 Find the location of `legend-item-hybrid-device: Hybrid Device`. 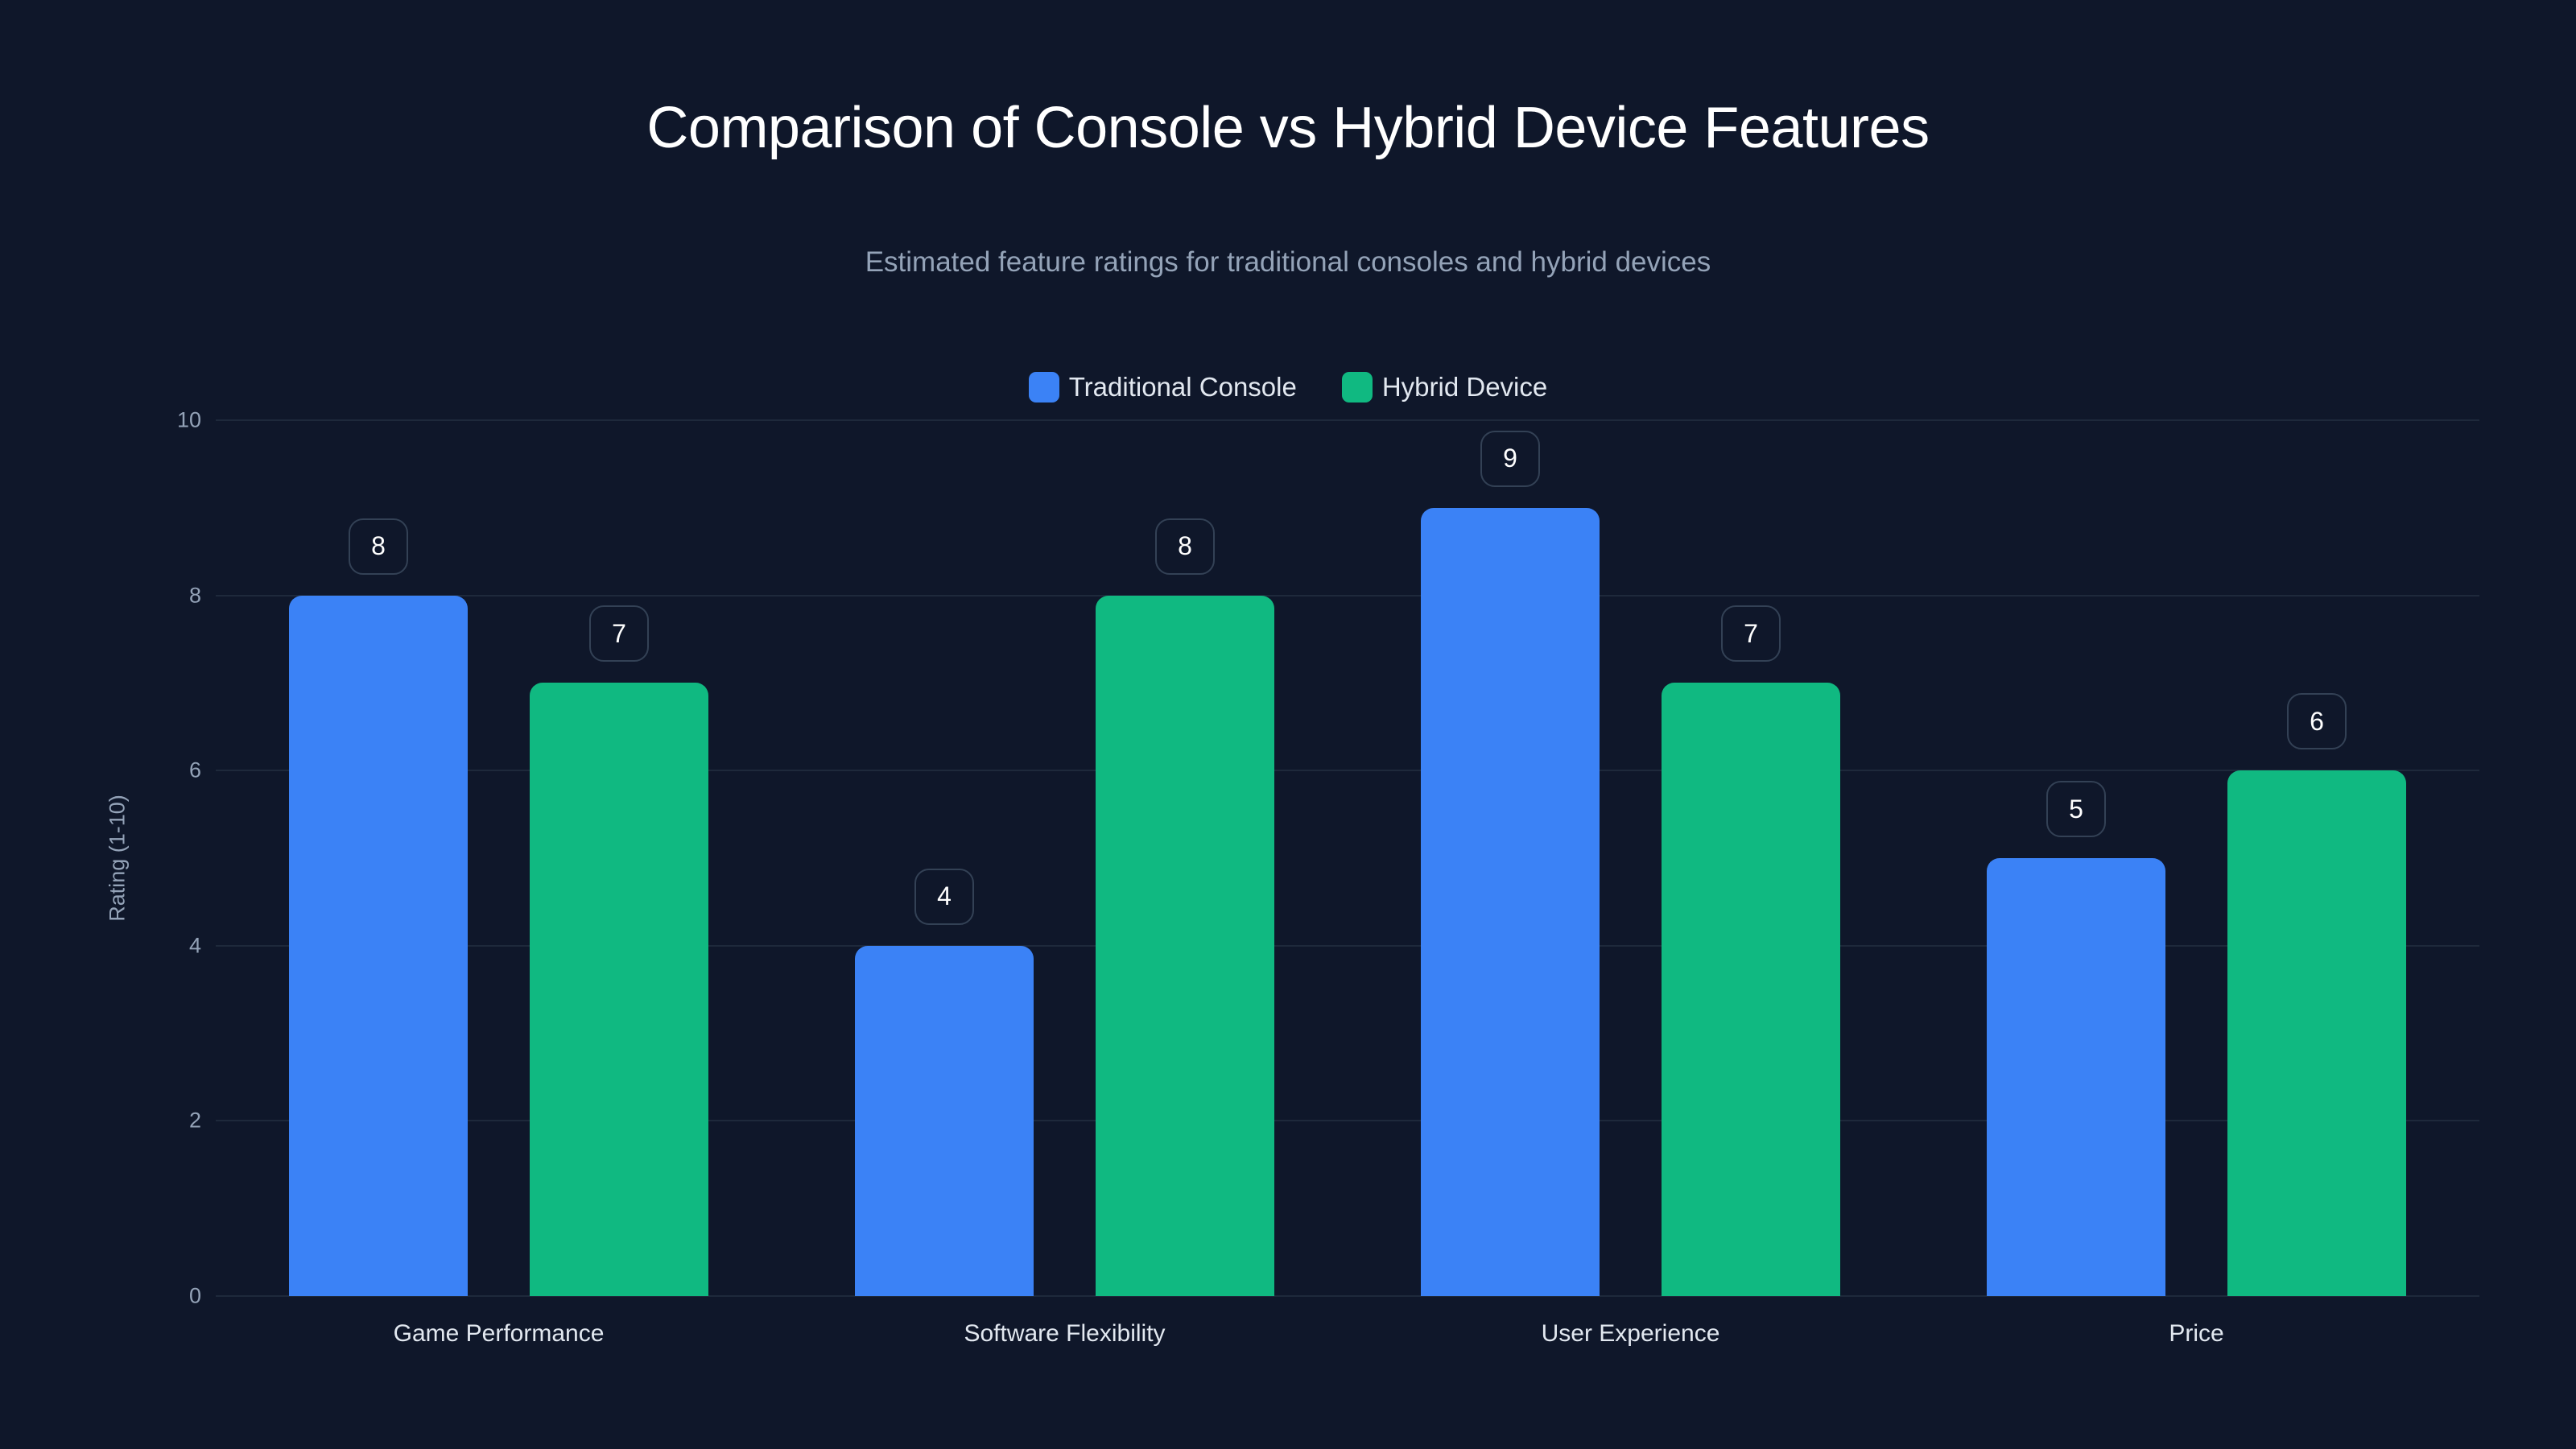

legend-item-hybrid-device: Hybrid Device is located at coordinates (1444, 387).